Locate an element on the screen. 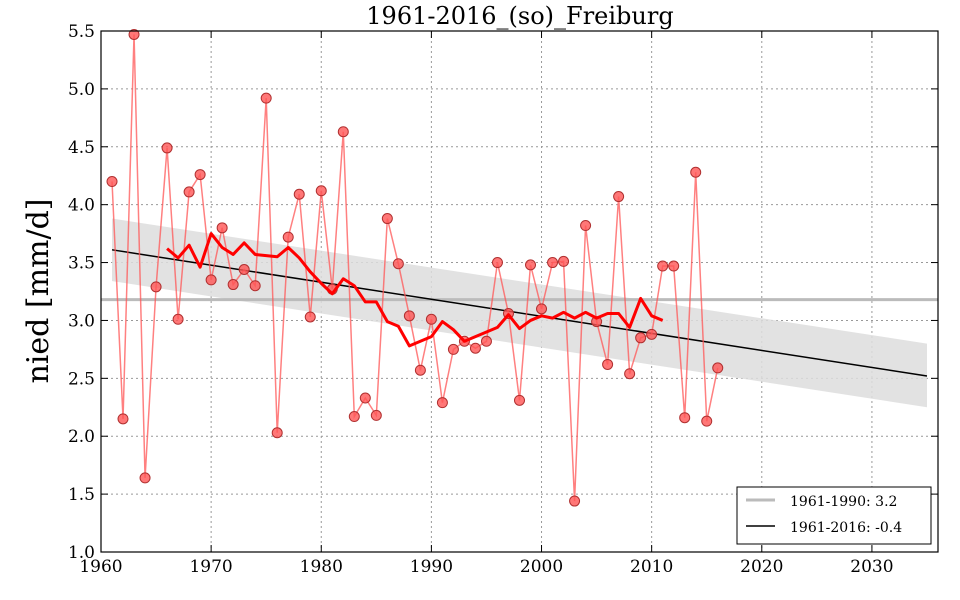 This screenshot has height=600, width=960. y-tick-label: 3.0 is located at coordinates (81, 321).